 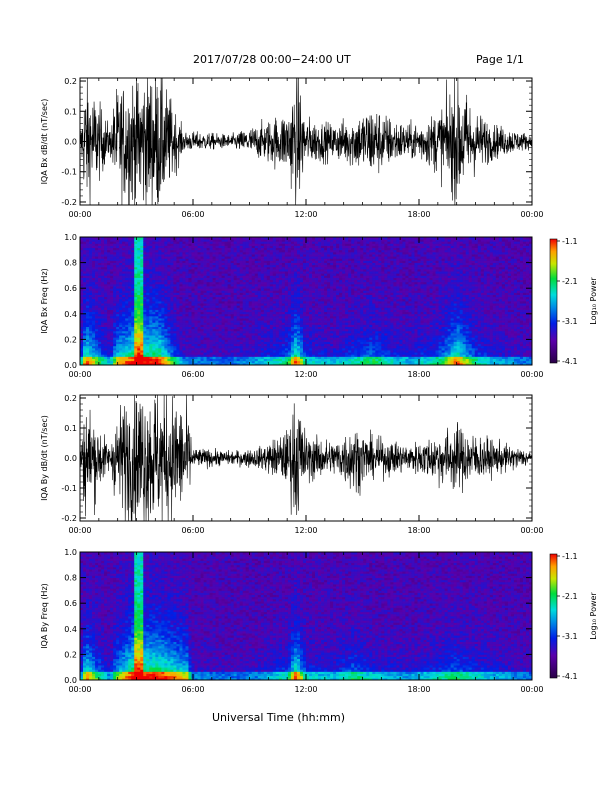 What do you see at coordinates (44, 142) in the screenshot?
I see `y-axis-title: IQA Bx dB/dt (nT/sec)` at bounding box center [44, 142].